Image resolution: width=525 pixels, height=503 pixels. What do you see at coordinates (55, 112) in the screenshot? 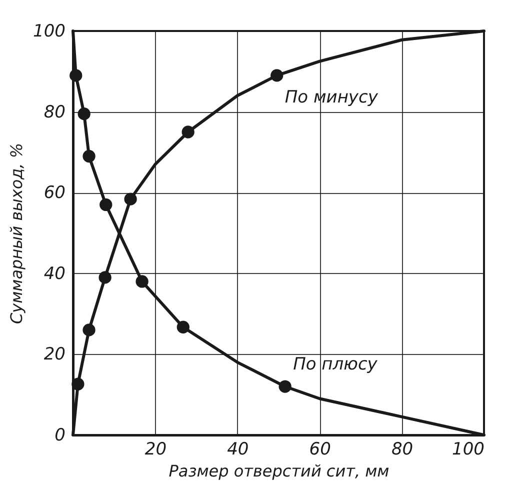
I see `y-tick-label: 80` at bounding box center [55, 112].